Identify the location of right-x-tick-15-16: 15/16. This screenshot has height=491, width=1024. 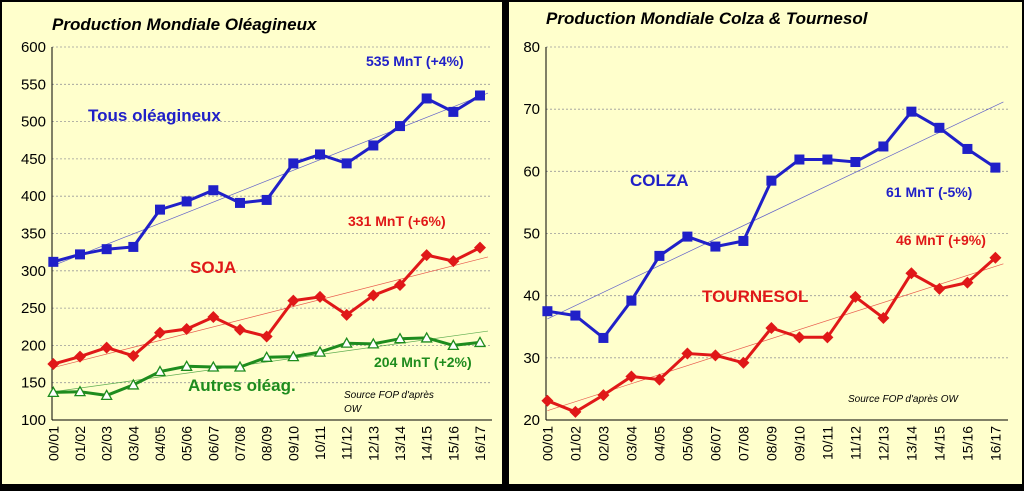
(967, 443).